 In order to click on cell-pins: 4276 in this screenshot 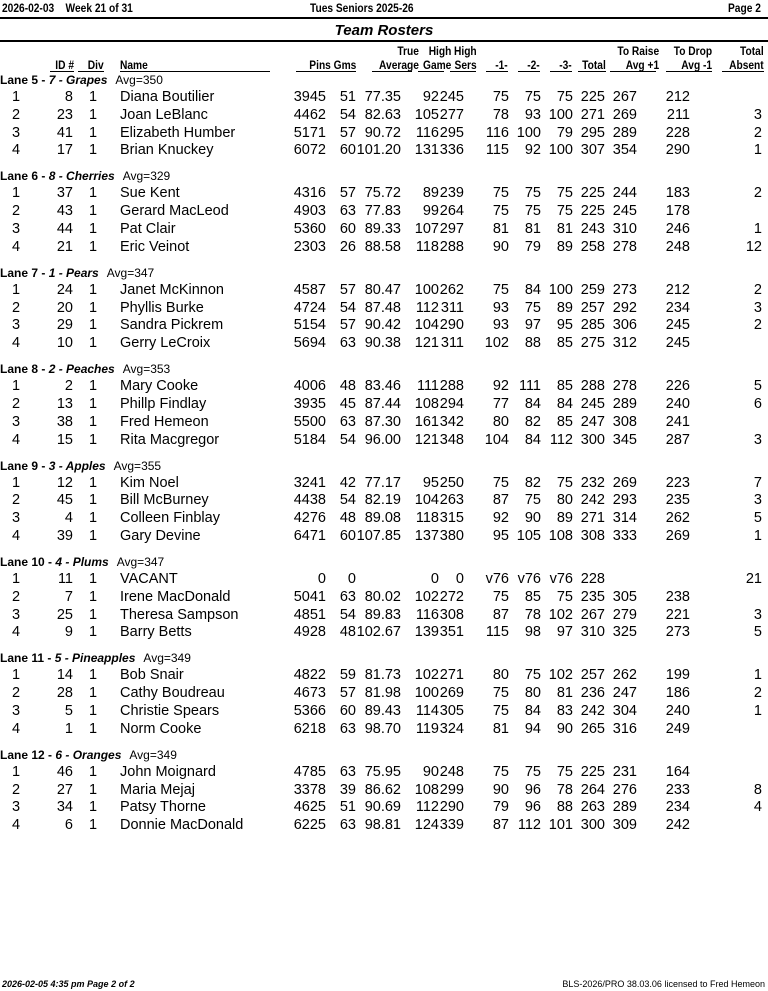, I will do `click(309, 518)`.